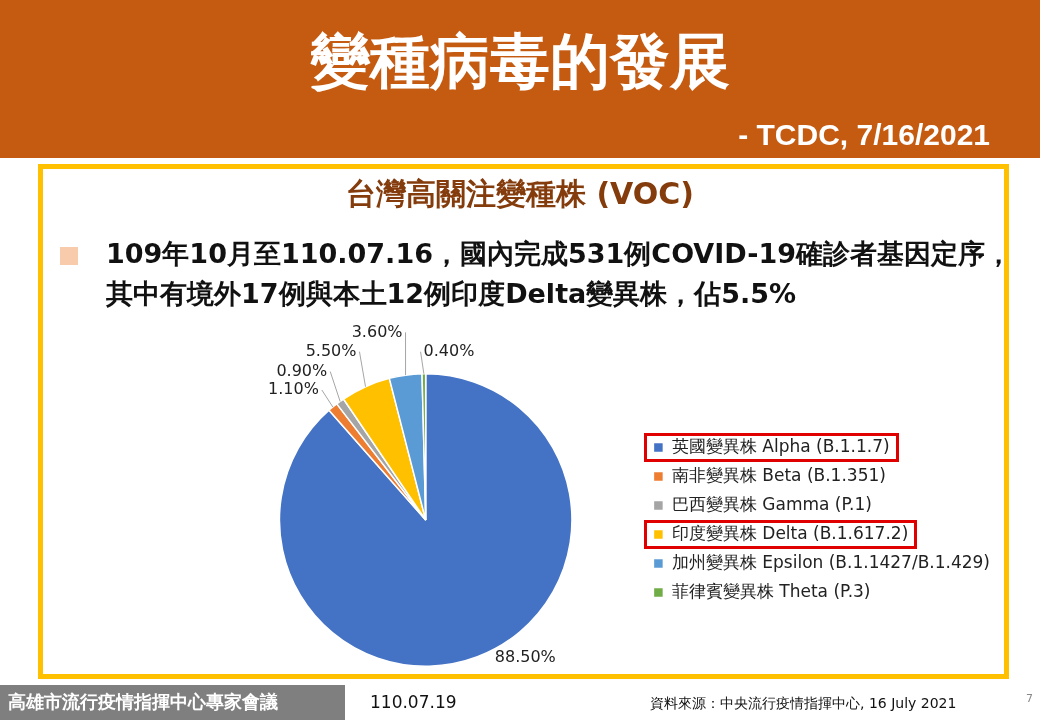 The height and width of the screenshot is (720, 1040). Describe the element at coordinates (1029, 698) in the screenshot. I see `text: 7` at that location.